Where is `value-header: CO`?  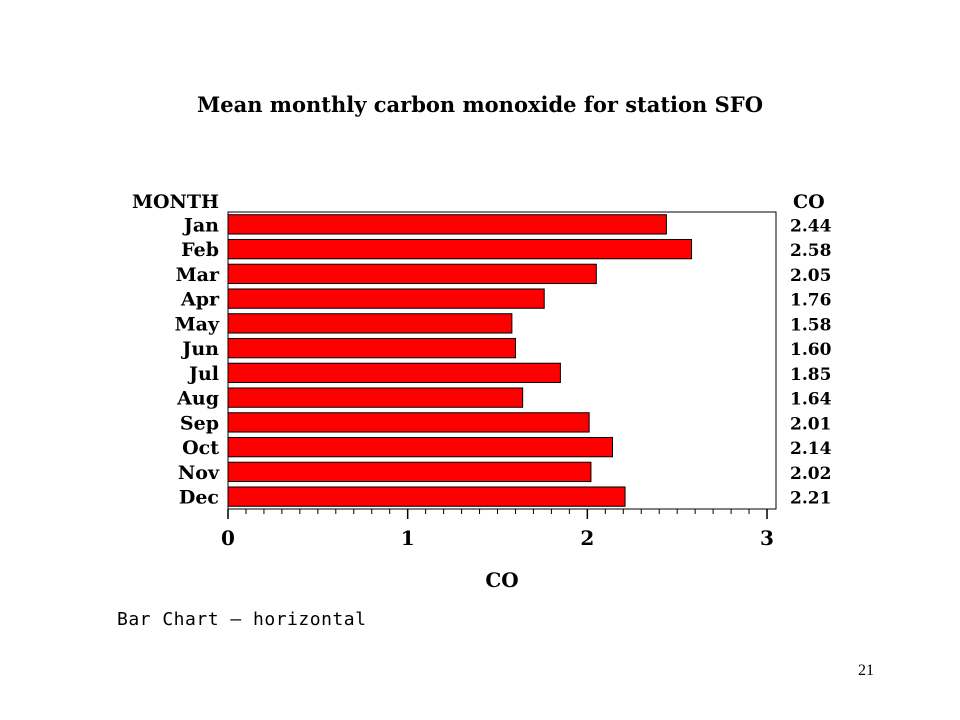
value-header: CO is located at coordinates (809, 202).